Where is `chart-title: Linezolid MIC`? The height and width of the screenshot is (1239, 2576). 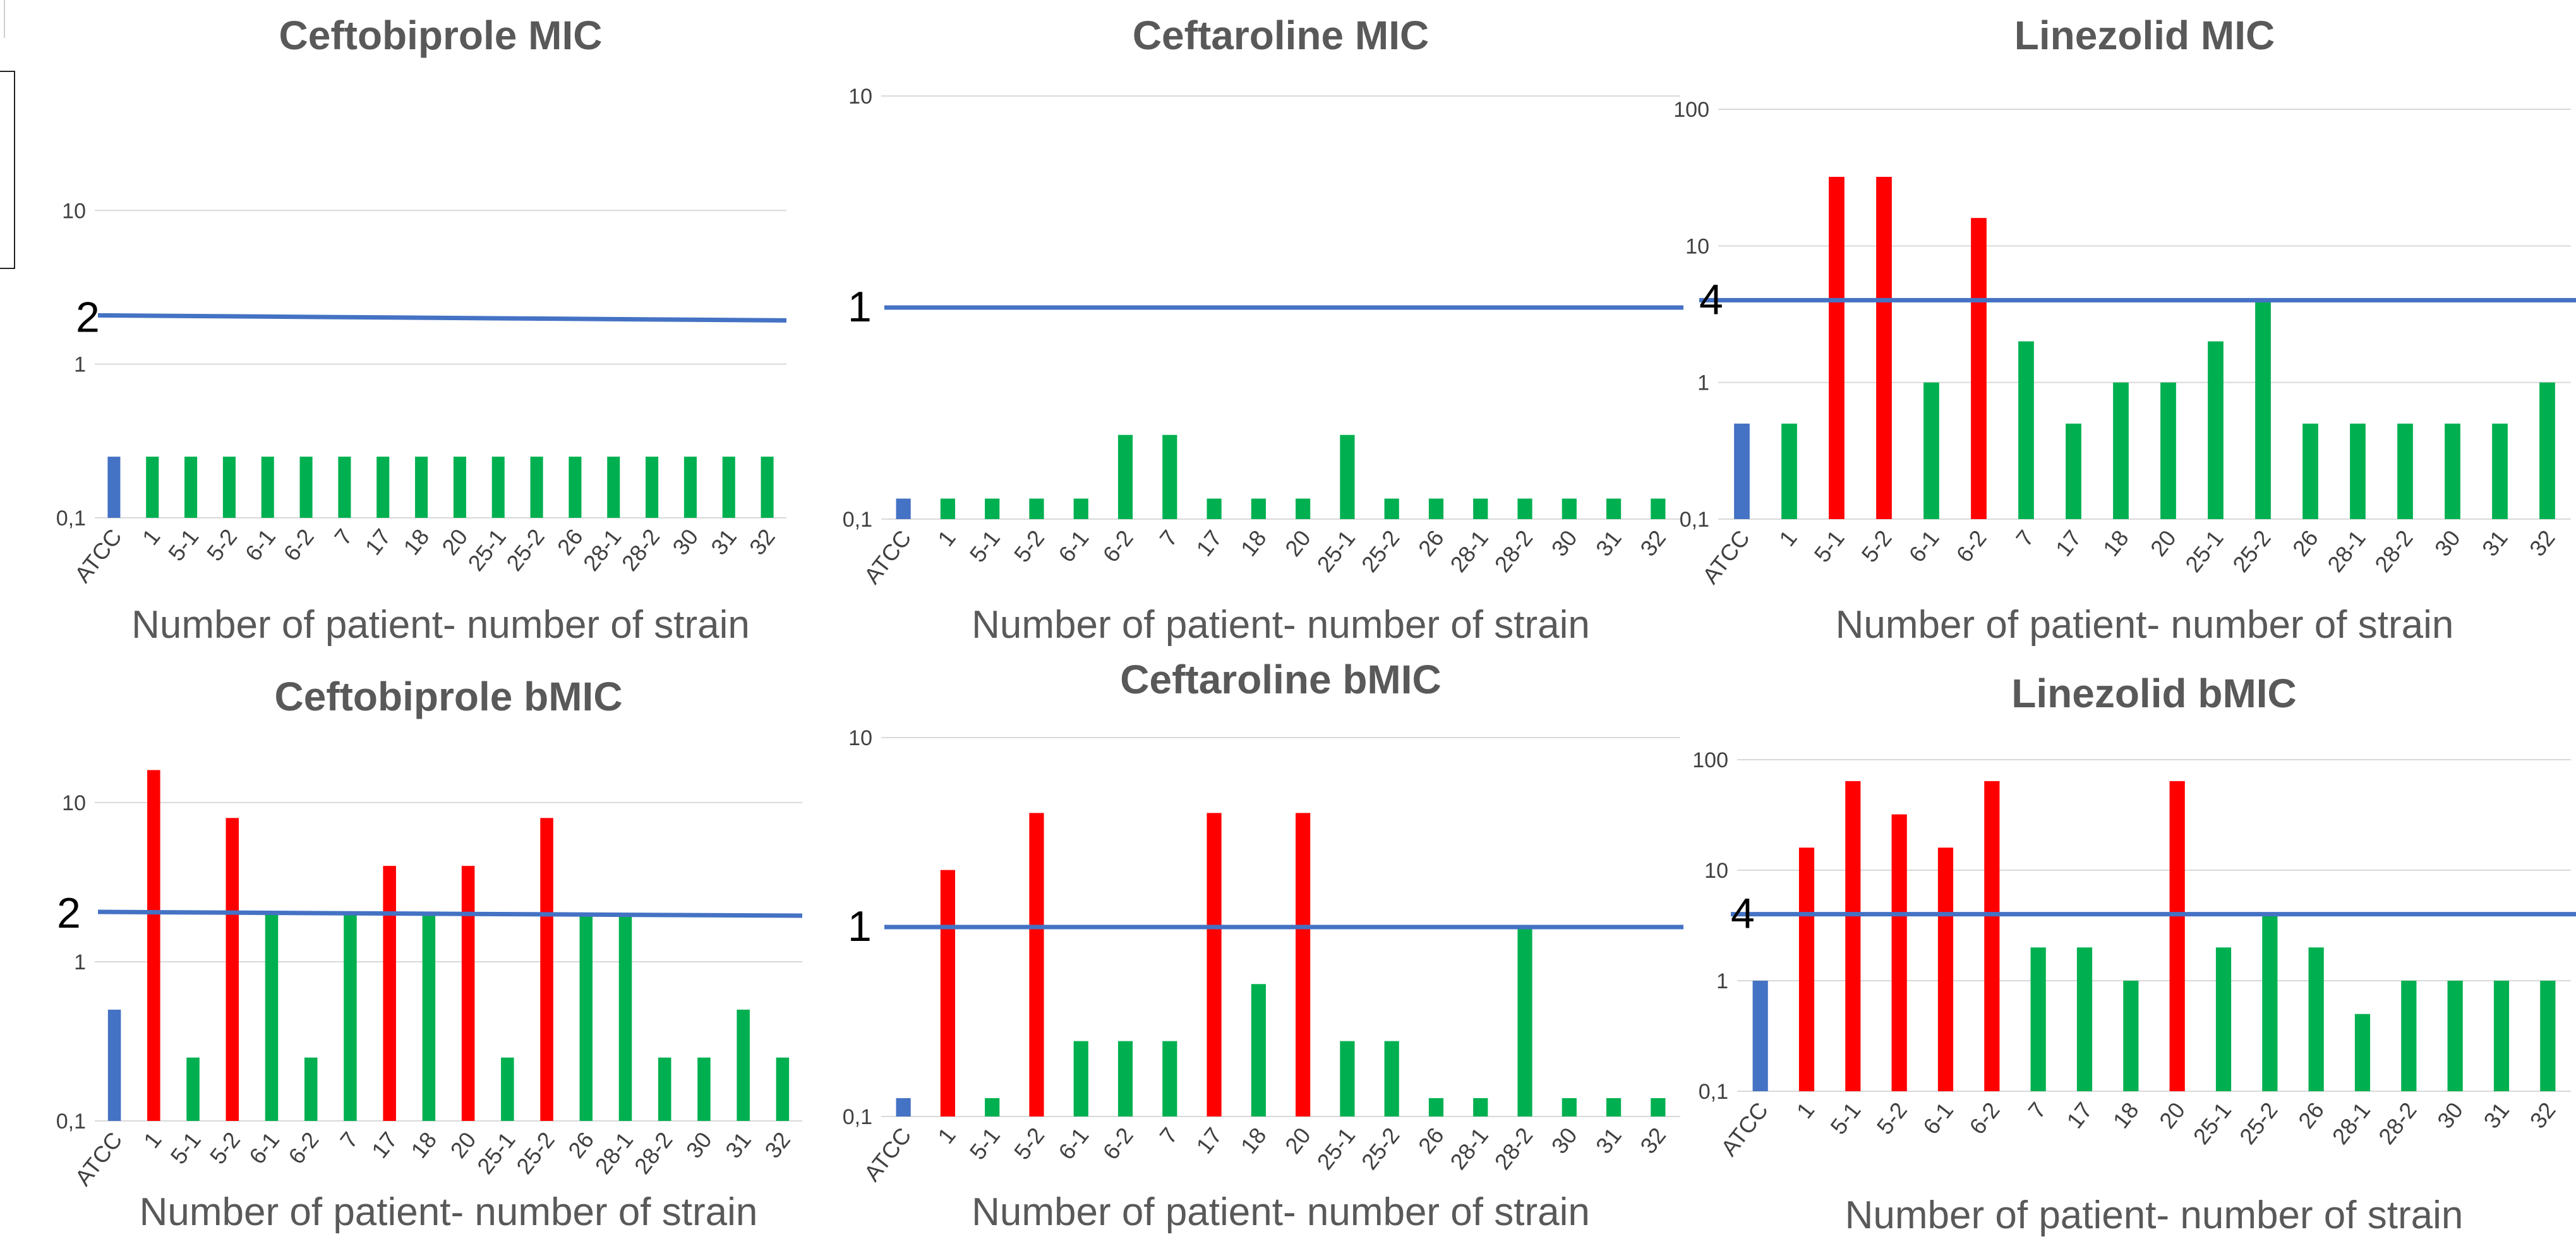
chart-title: Linezolid MIC is located at coordinates (2144, 35).